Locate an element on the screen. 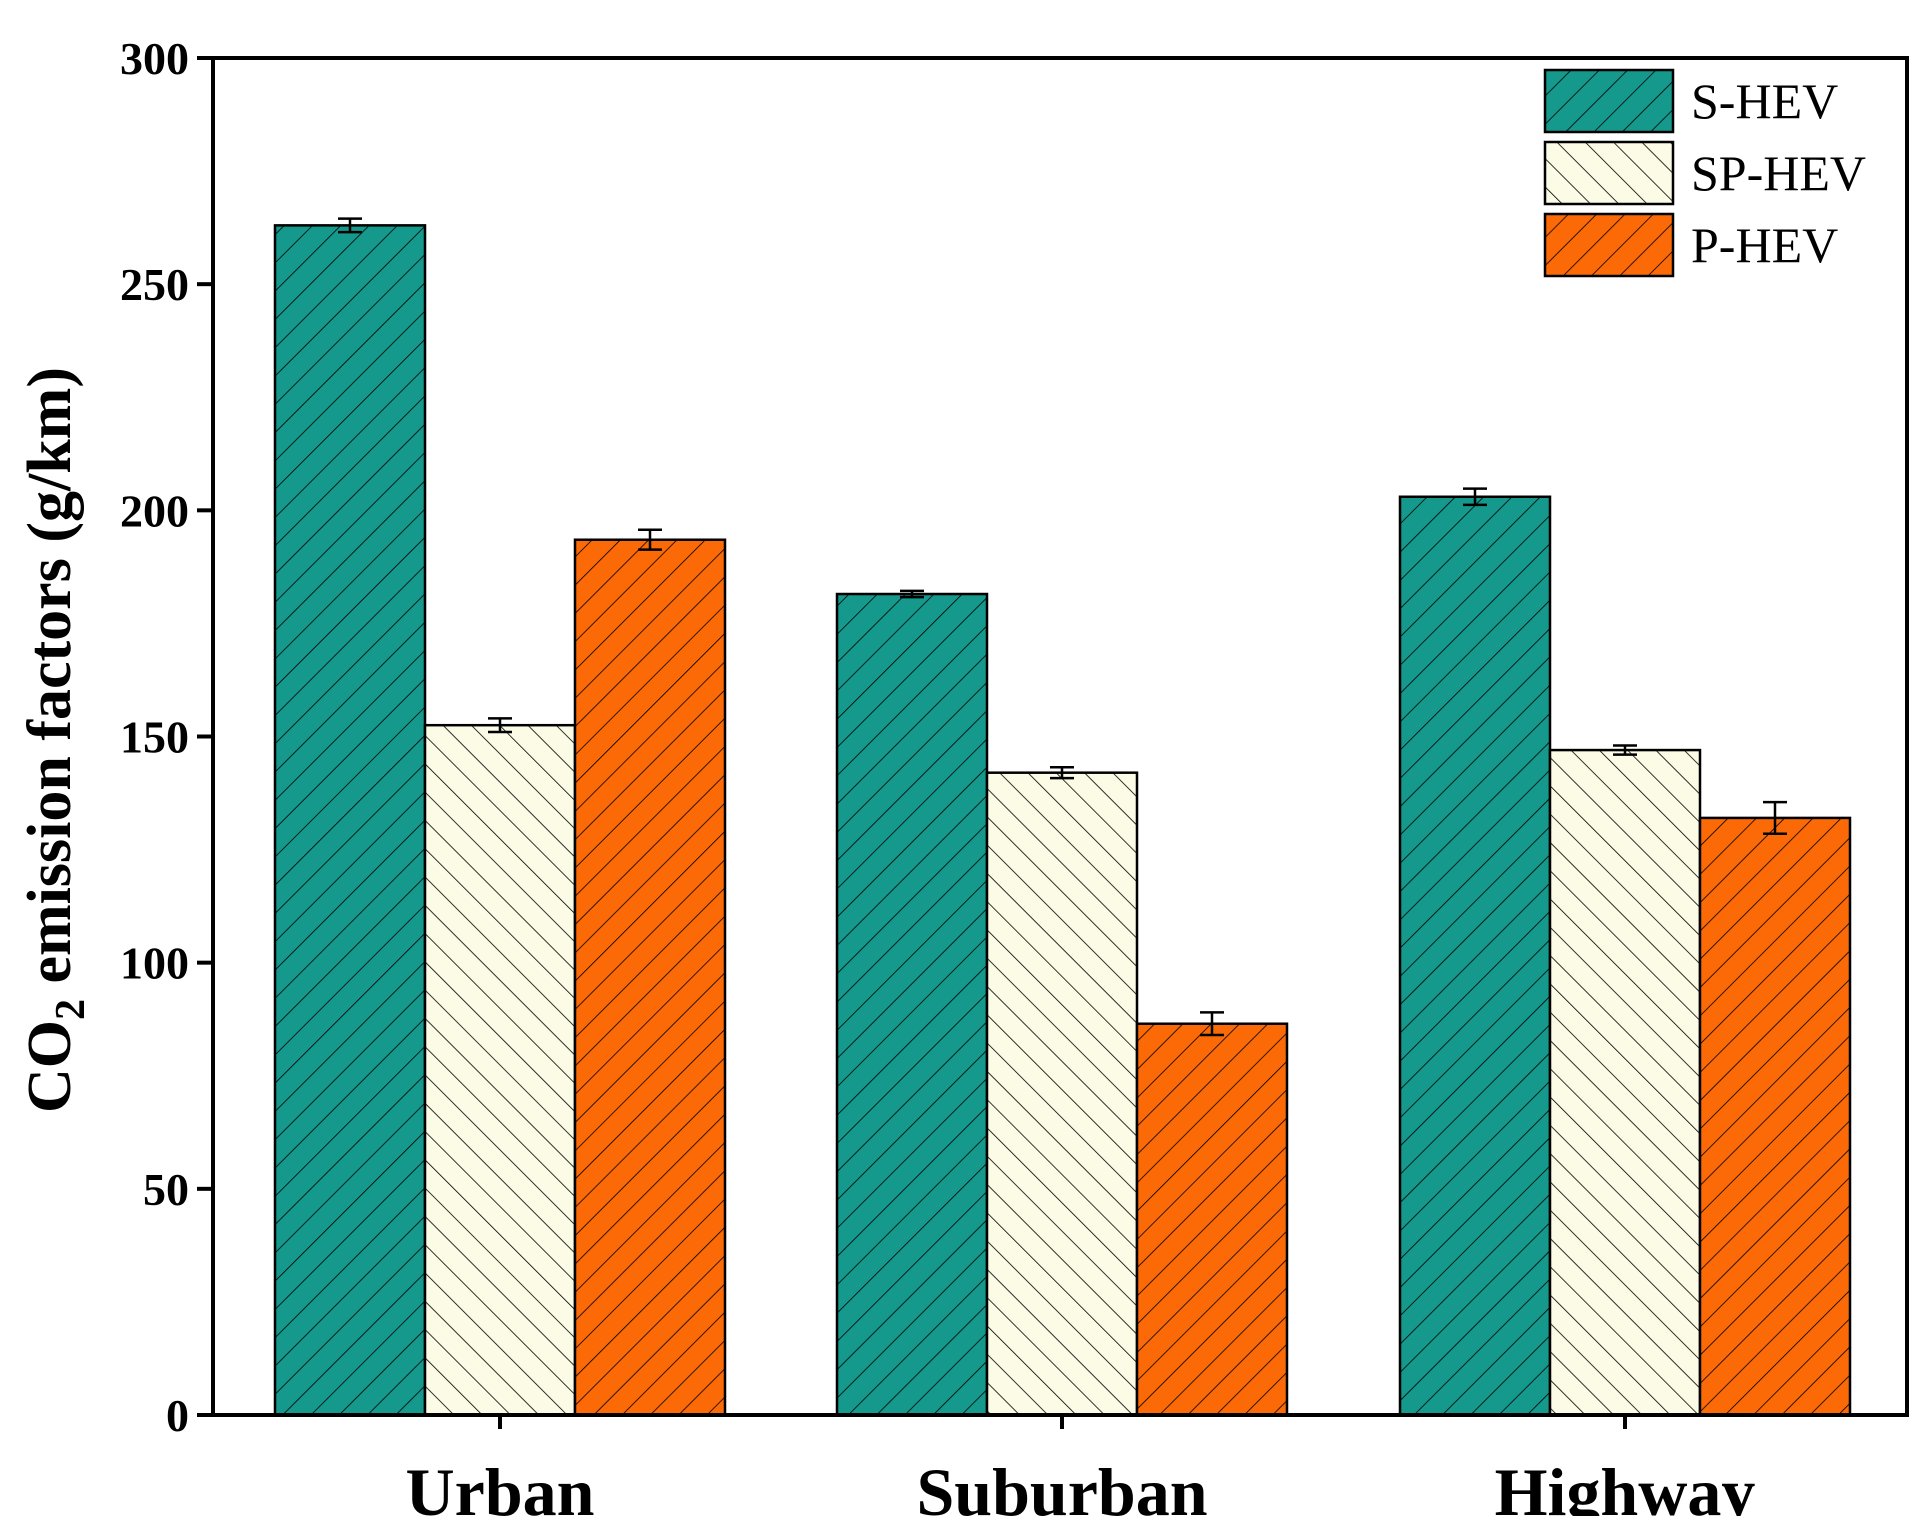 This screenshot has height=1516, width=1923. y-tick-label: 0 is located at coordinates (177, 1415).